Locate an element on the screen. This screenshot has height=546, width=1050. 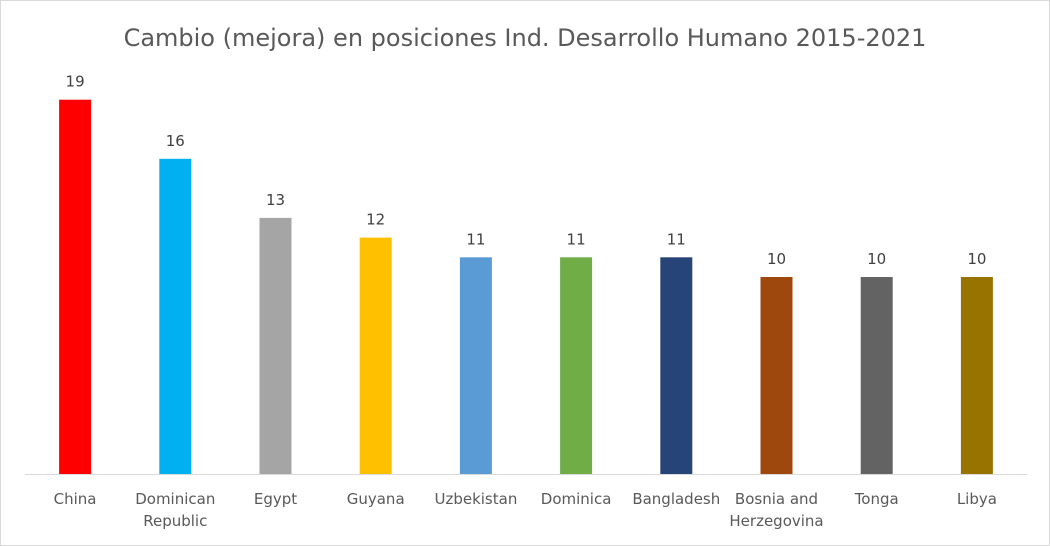
data-label-1: 16 is located at coordinates (175, 141).